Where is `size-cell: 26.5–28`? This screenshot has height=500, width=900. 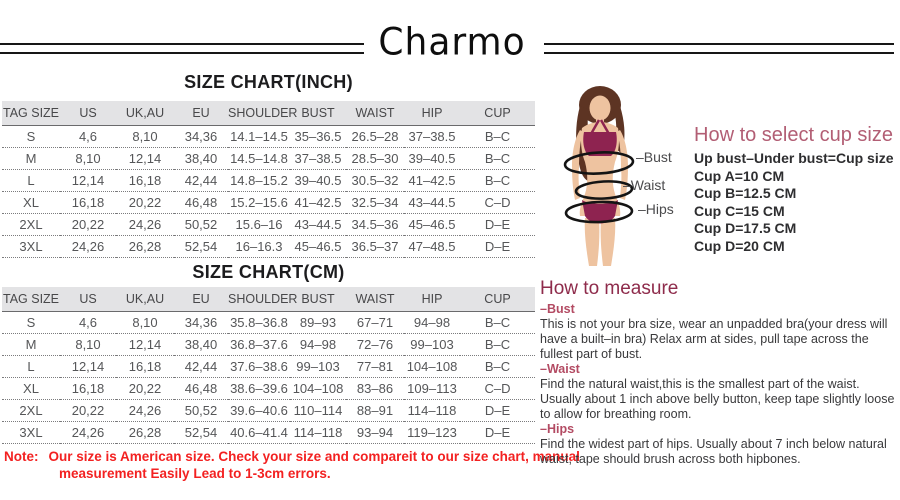
size-cell: 26.5–28 is located at coordinates (375, 136).